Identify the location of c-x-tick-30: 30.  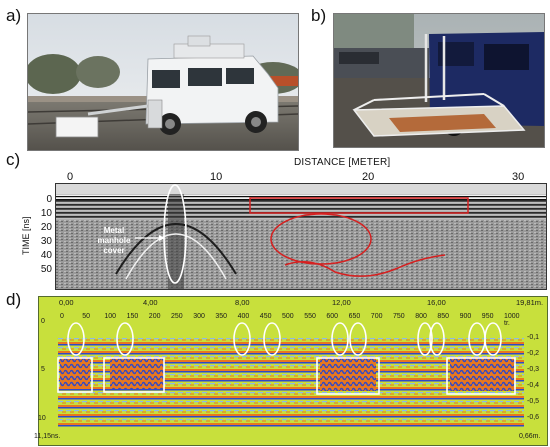
(518, 177).